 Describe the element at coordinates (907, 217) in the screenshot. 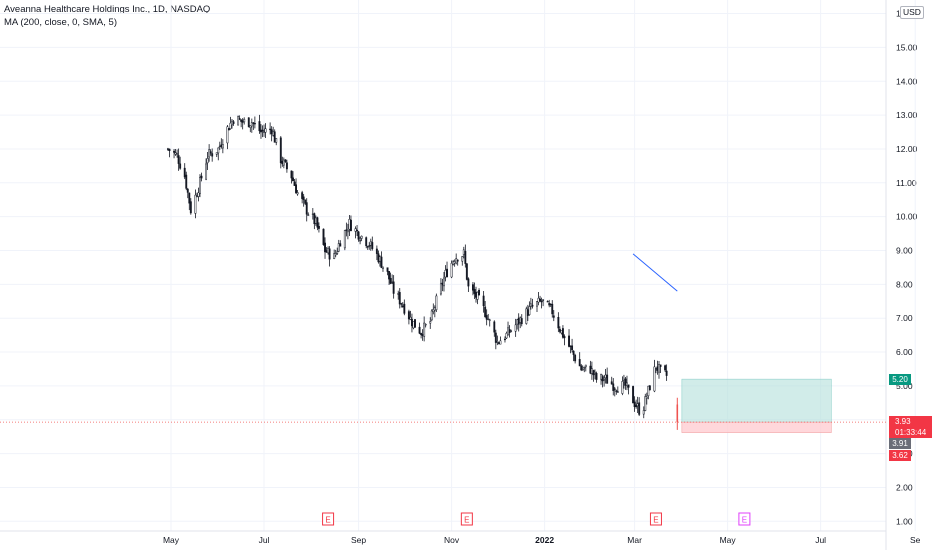

I see `y-tick-label: 10.00` at that location.